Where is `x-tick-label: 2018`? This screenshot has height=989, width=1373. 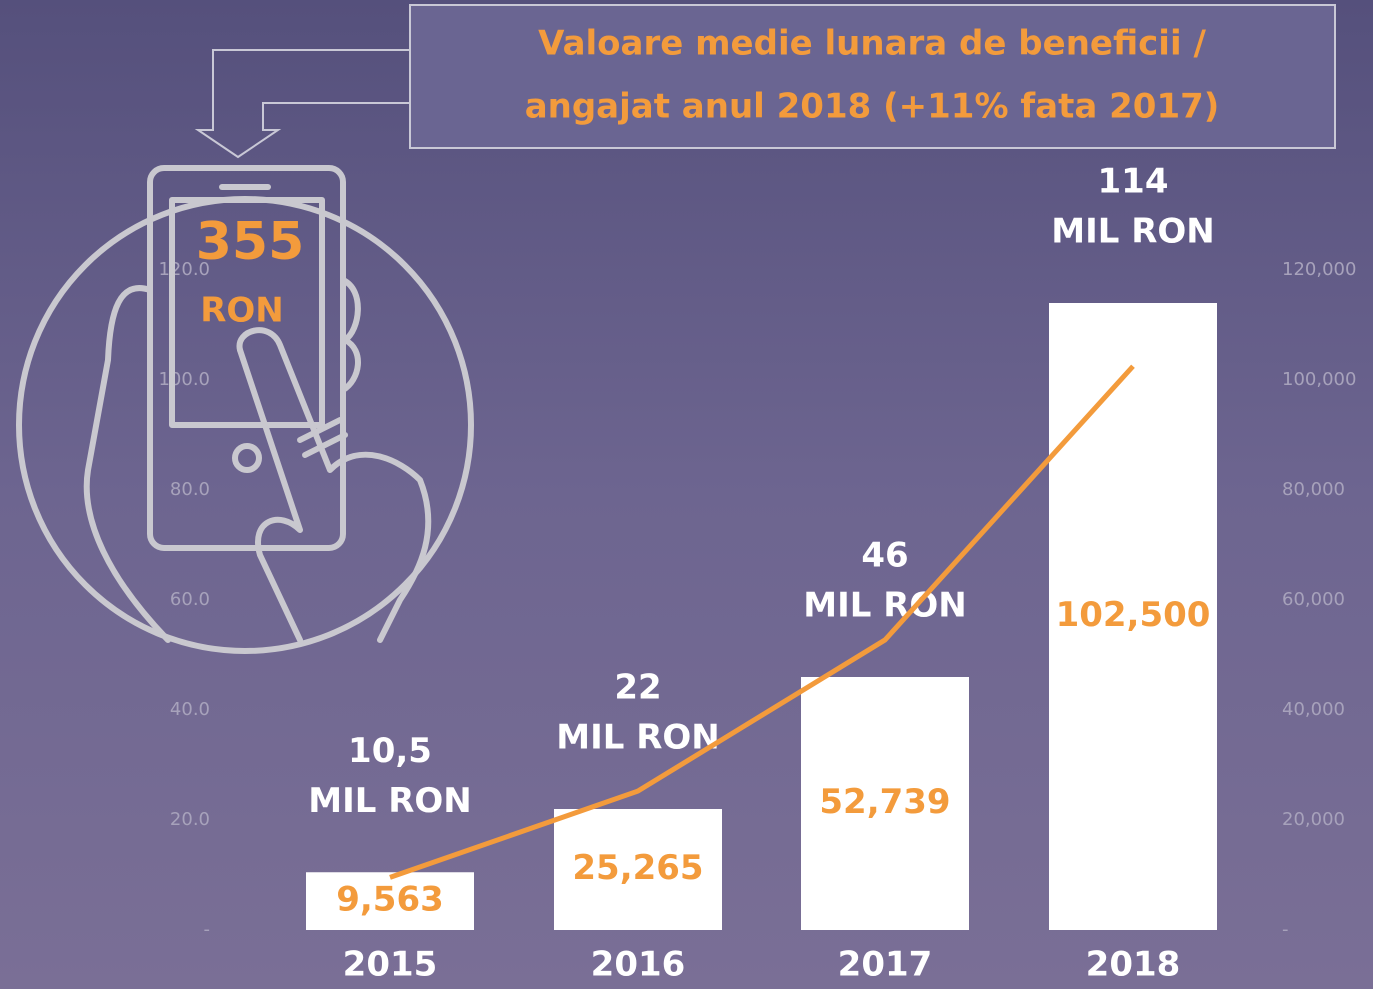 x-tick-label: 2018 is located at coordinates (1133, 965).